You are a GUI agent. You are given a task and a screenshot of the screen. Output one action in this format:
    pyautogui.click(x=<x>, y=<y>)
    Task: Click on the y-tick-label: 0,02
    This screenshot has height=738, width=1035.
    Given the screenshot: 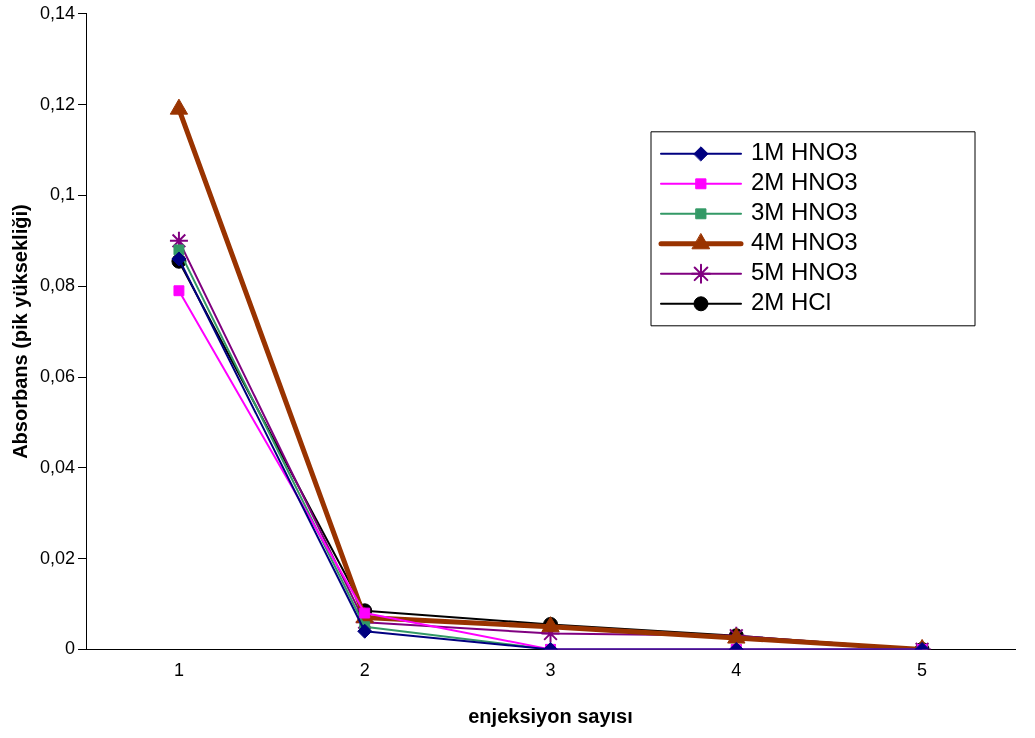 What is the action you would take?
    pyautogui.click(x=57, y=557)
    